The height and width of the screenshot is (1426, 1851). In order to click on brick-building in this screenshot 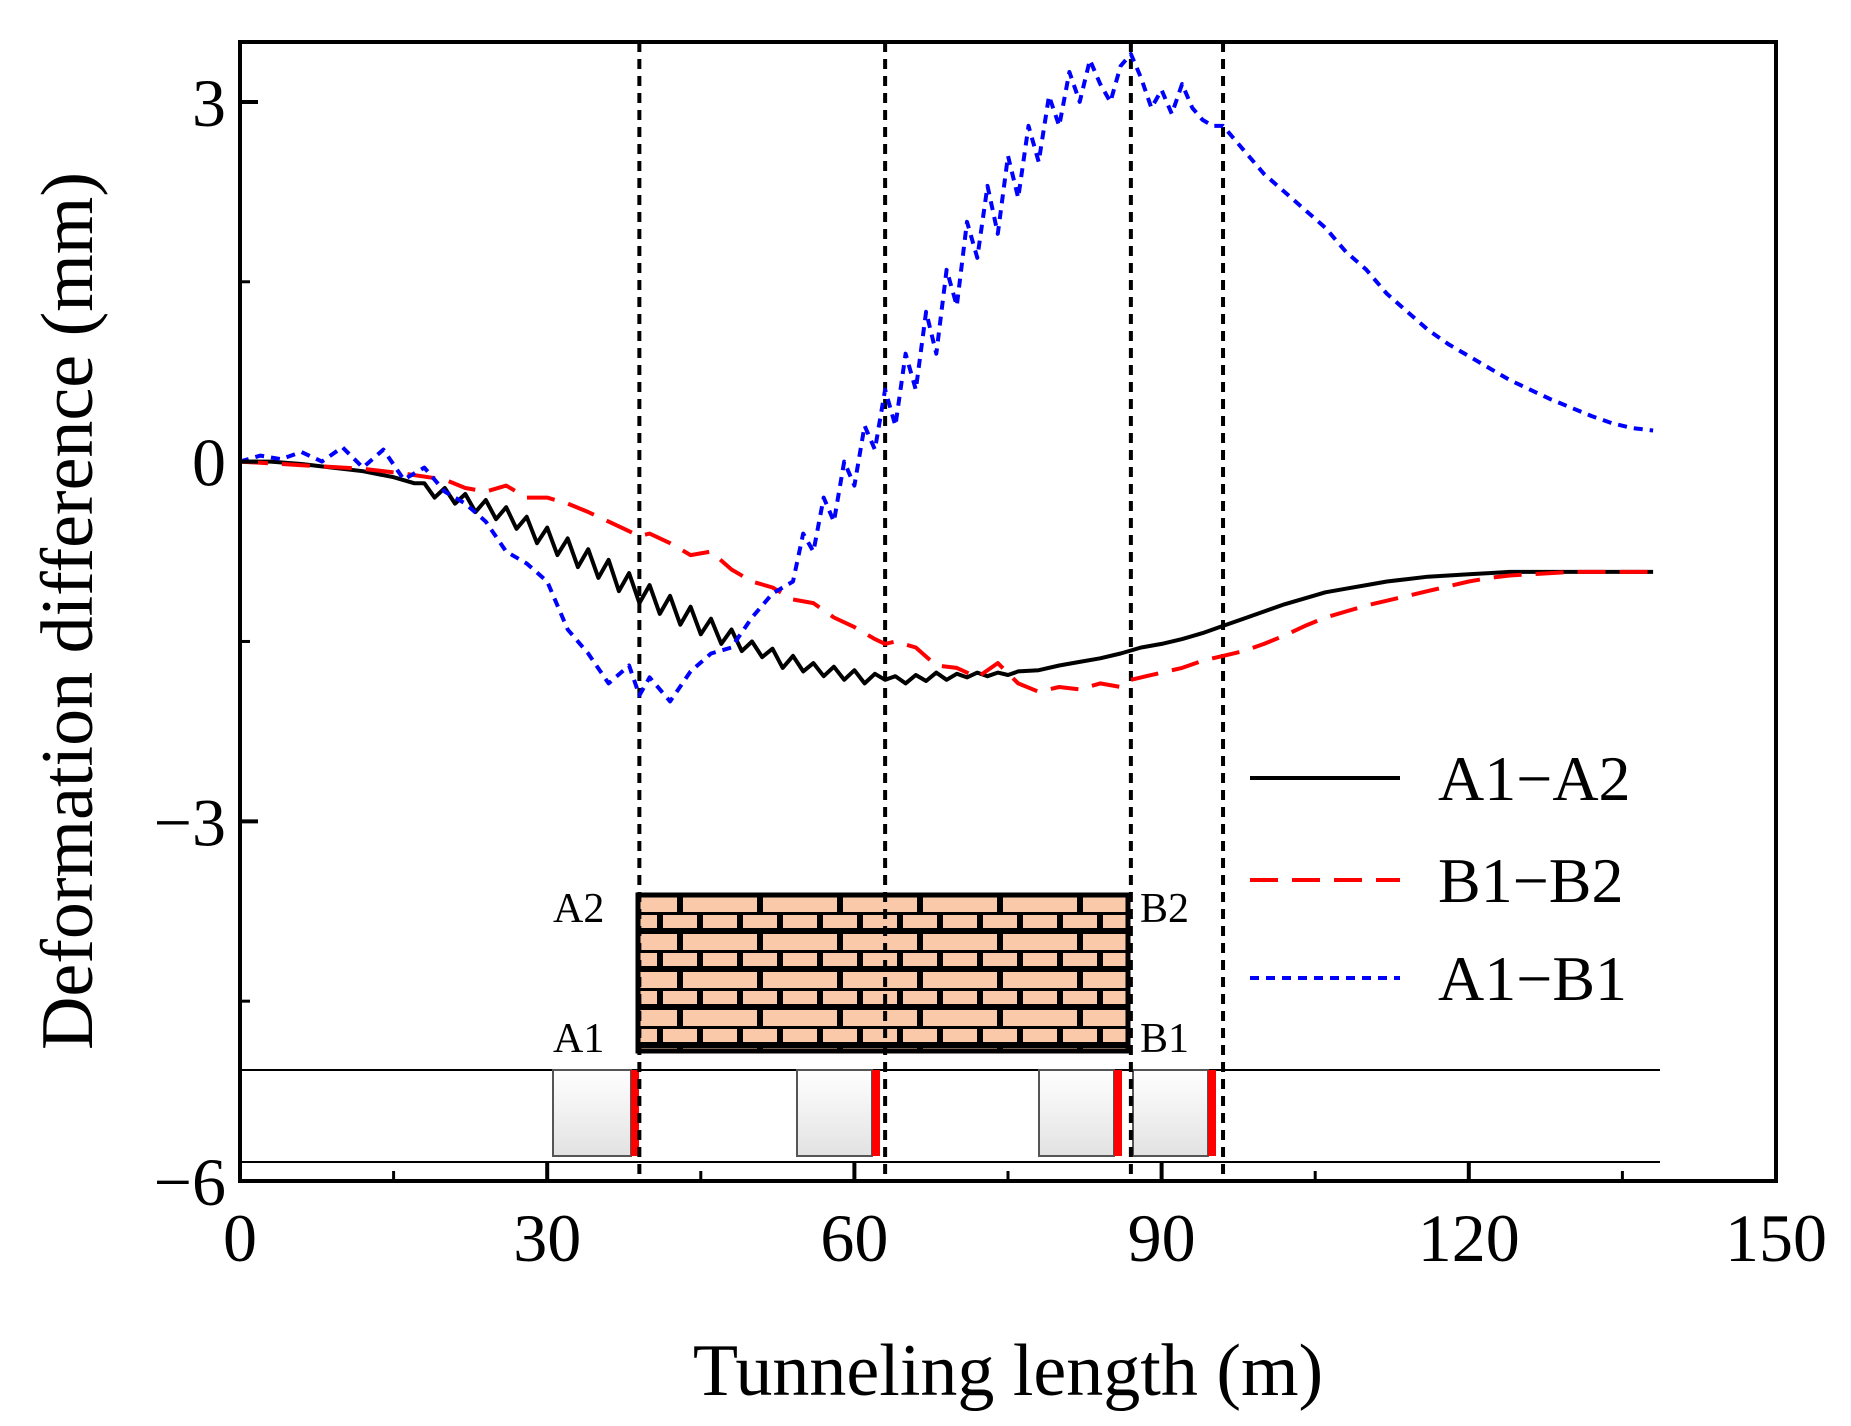, I will do `click(883, 973)`.